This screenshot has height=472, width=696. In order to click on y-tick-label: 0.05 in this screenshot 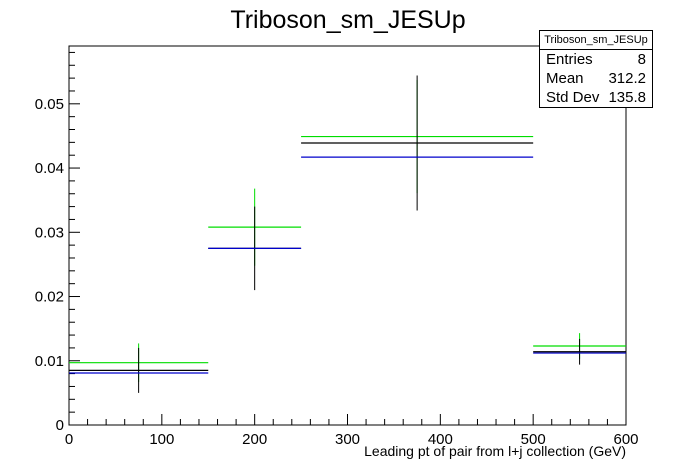, I will do `click(49, 104)`.